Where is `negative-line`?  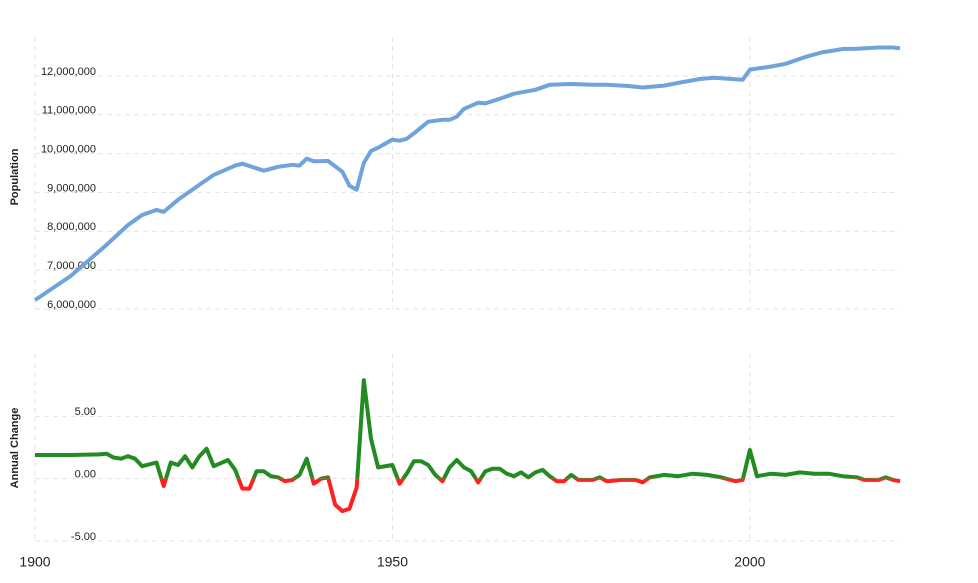 negative-line is located at coordinates (530, 496).